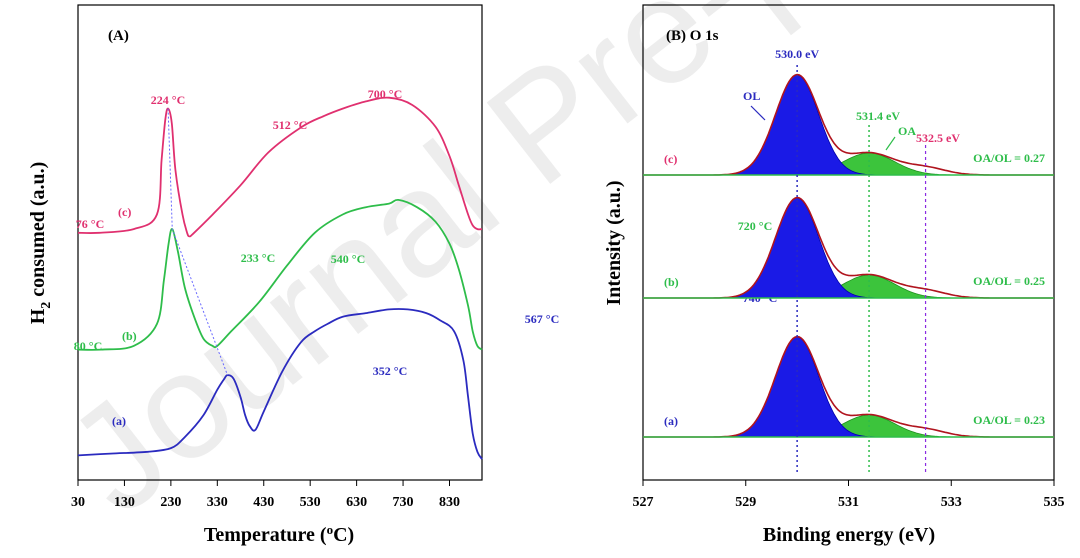  I want to click on x-tick-label-b: 527, so click(643, 502).